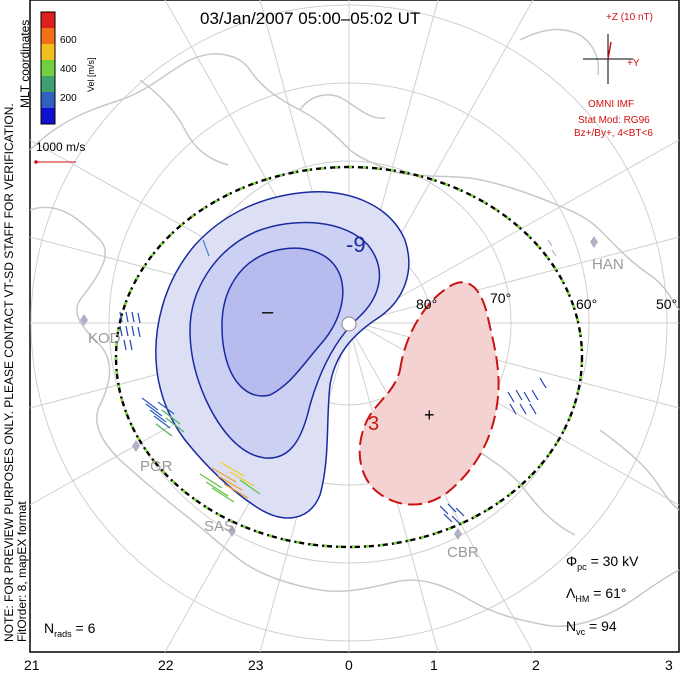 Image resolution: width=680 pixels, height=674 pixels. What do you see at coordinates (36, 162) in the screenshot?
I see `scale-vector-origin` at bounding box center [36, 162].